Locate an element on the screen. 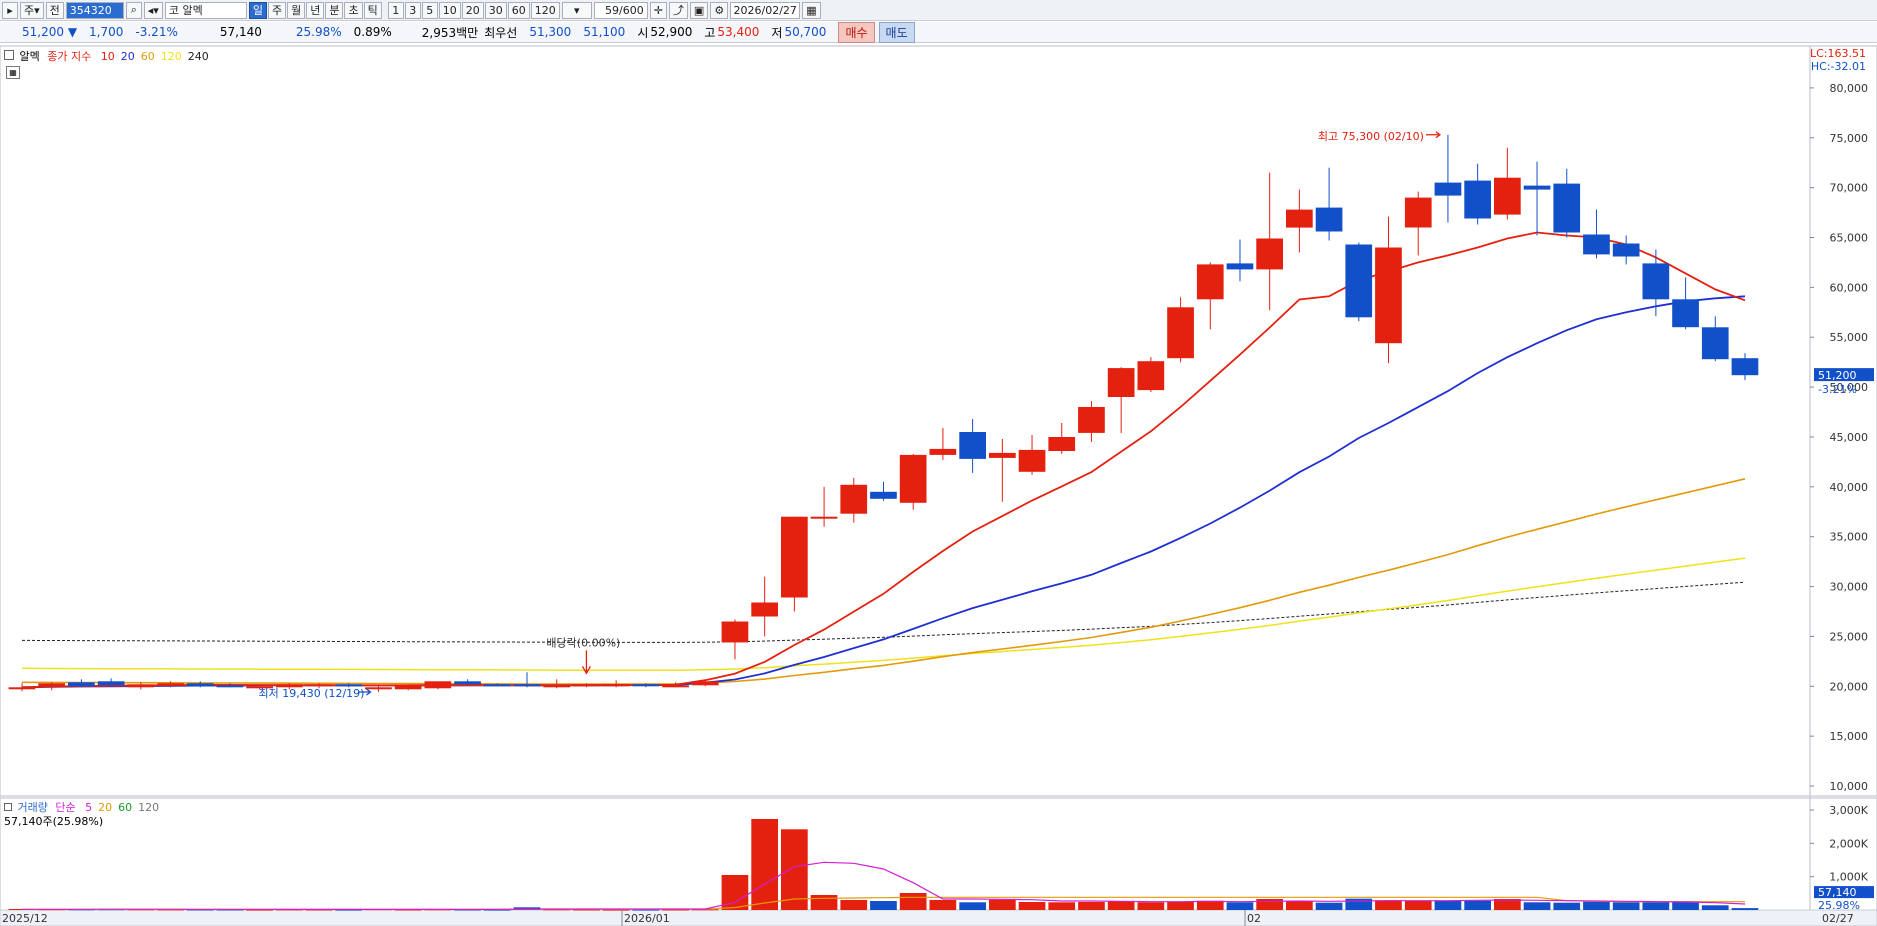  best-quote-label: 최우선 is located at coordinates (501, 32).